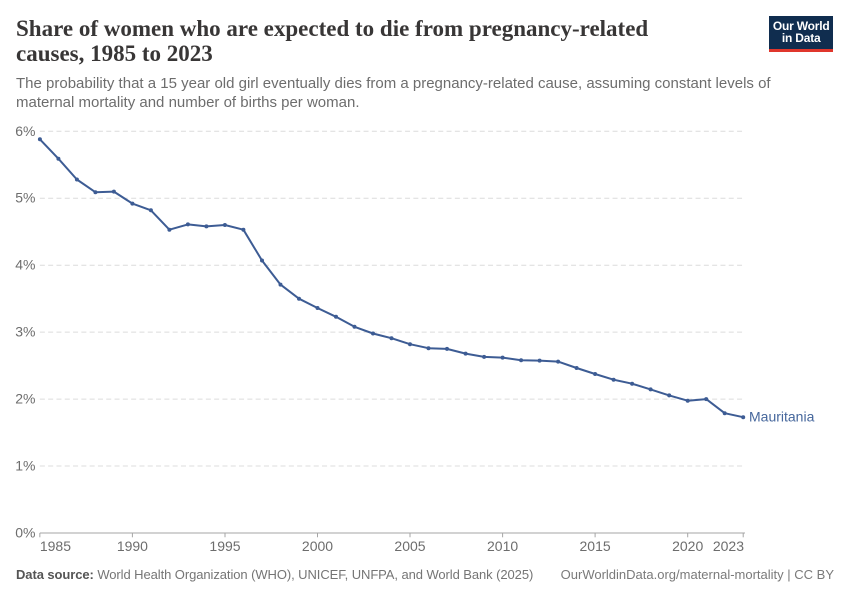 The height and width of the screenshot is (600, 850). I want to click on svg-text: Mauritania, so click(782, 417).